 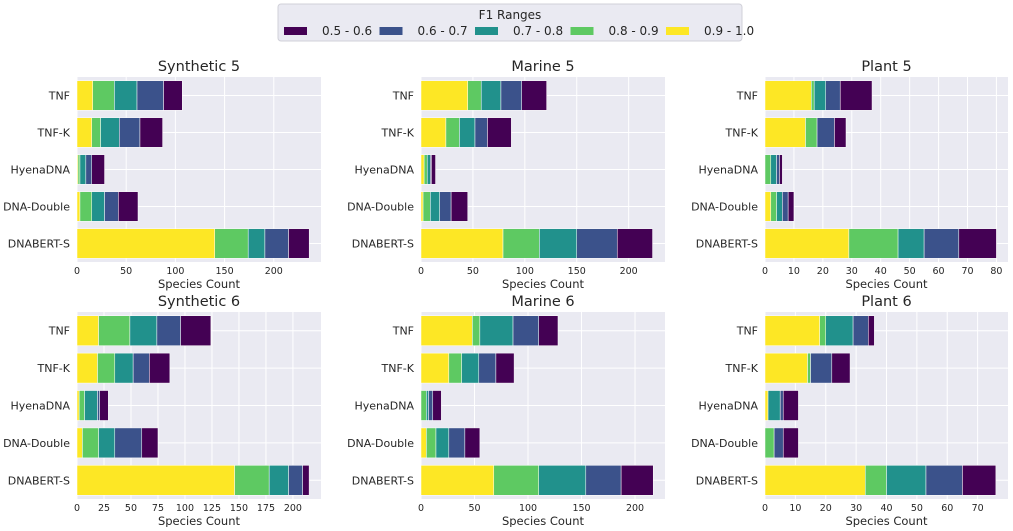 I want to click on legend-title: F1 Ranges, so click(x=510, y=15).